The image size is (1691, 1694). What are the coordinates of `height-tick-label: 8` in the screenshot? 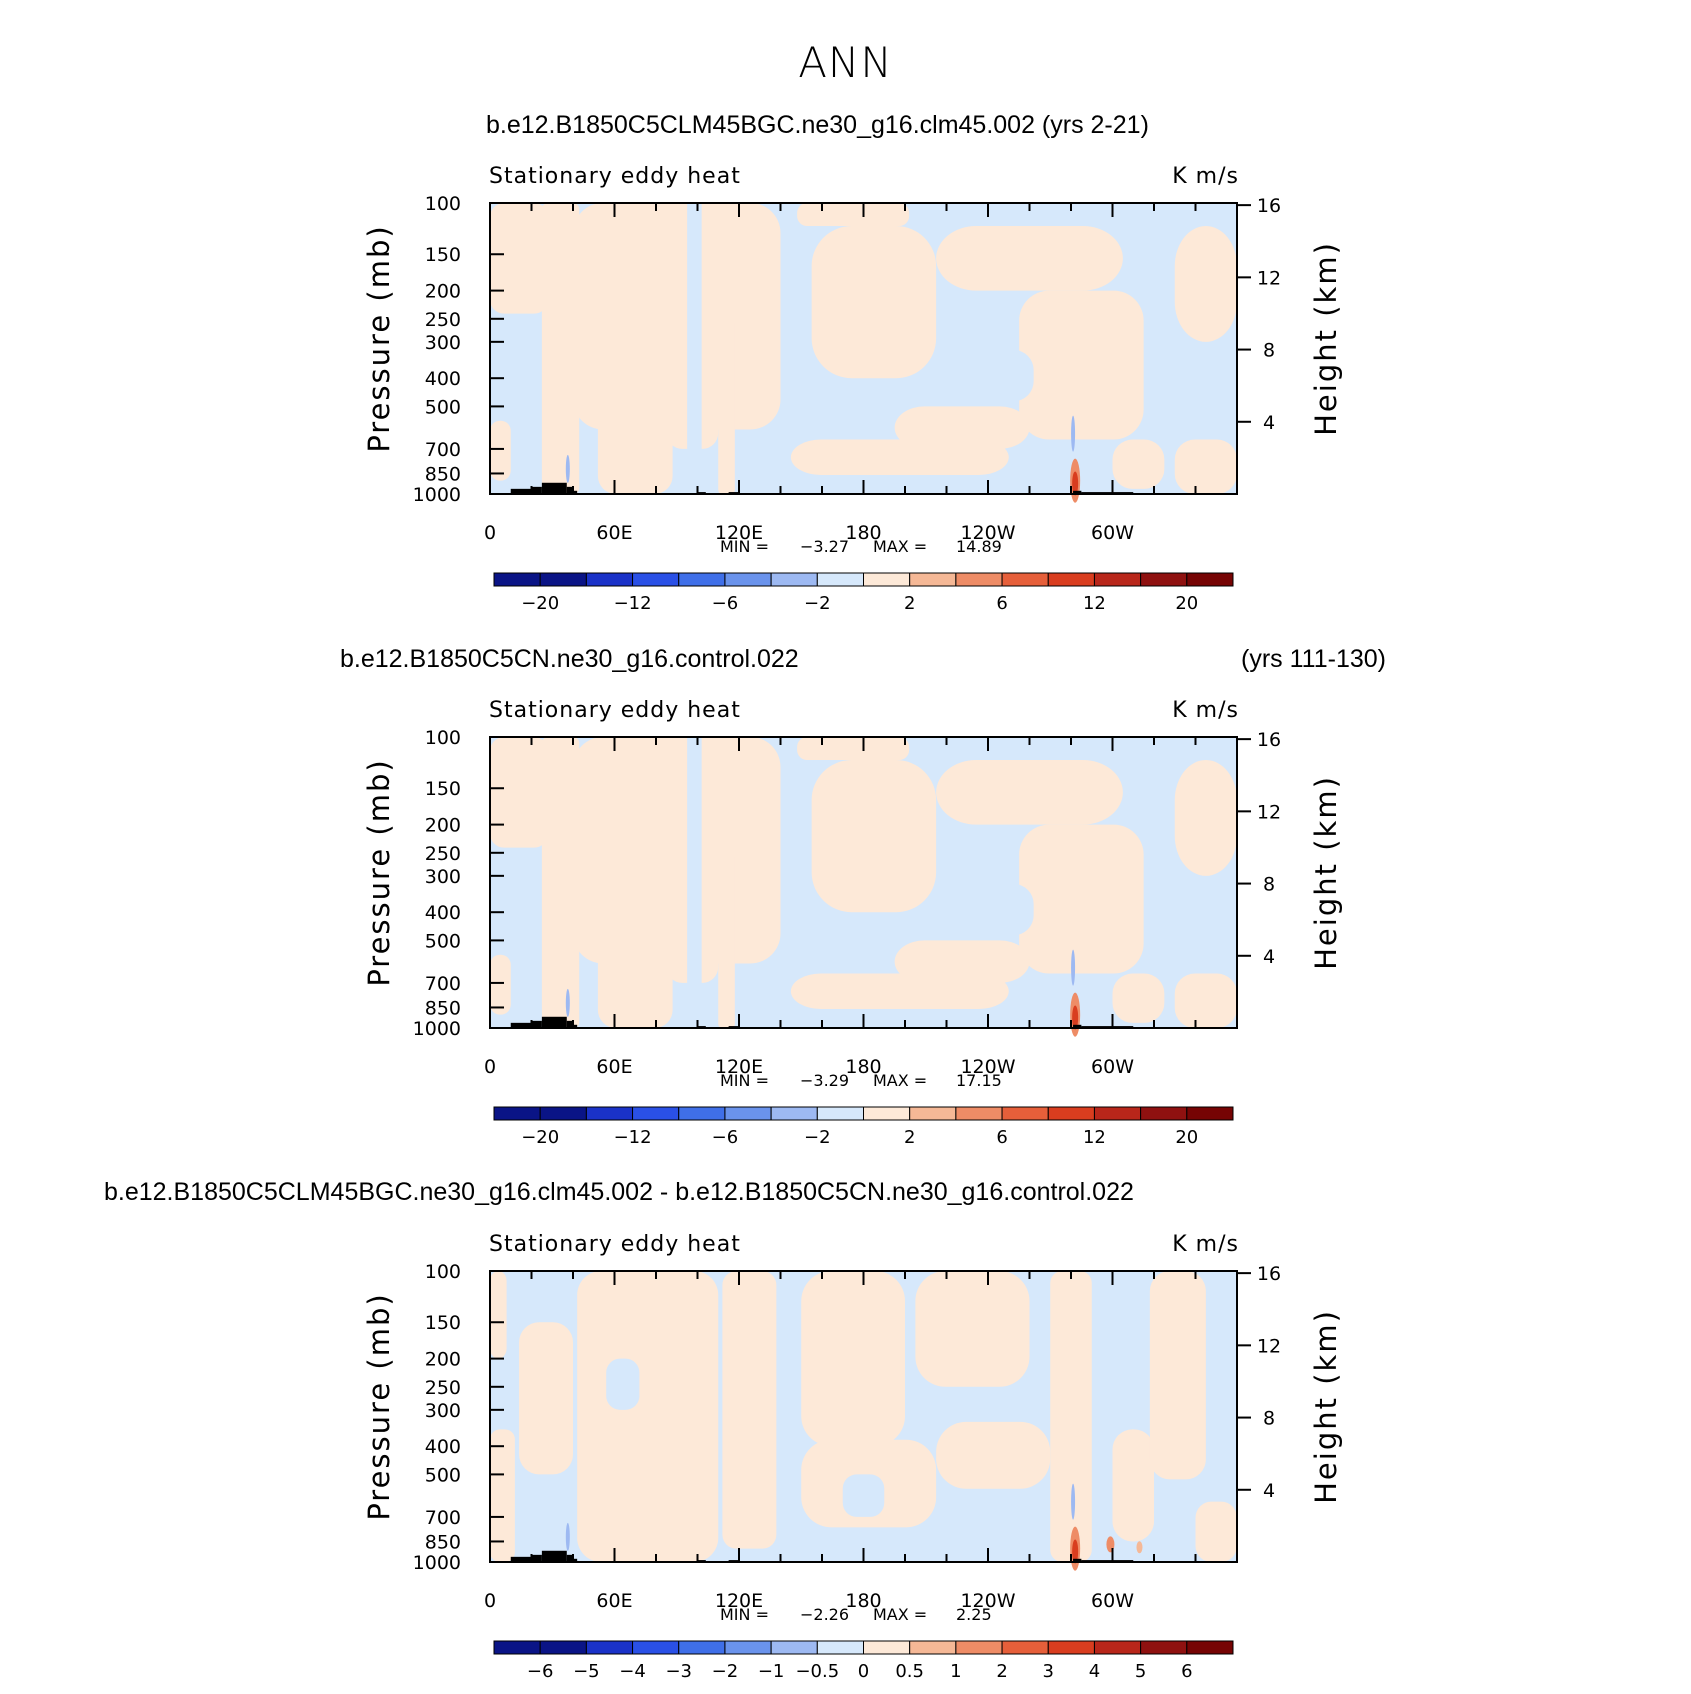 It's located at (1269, 351).